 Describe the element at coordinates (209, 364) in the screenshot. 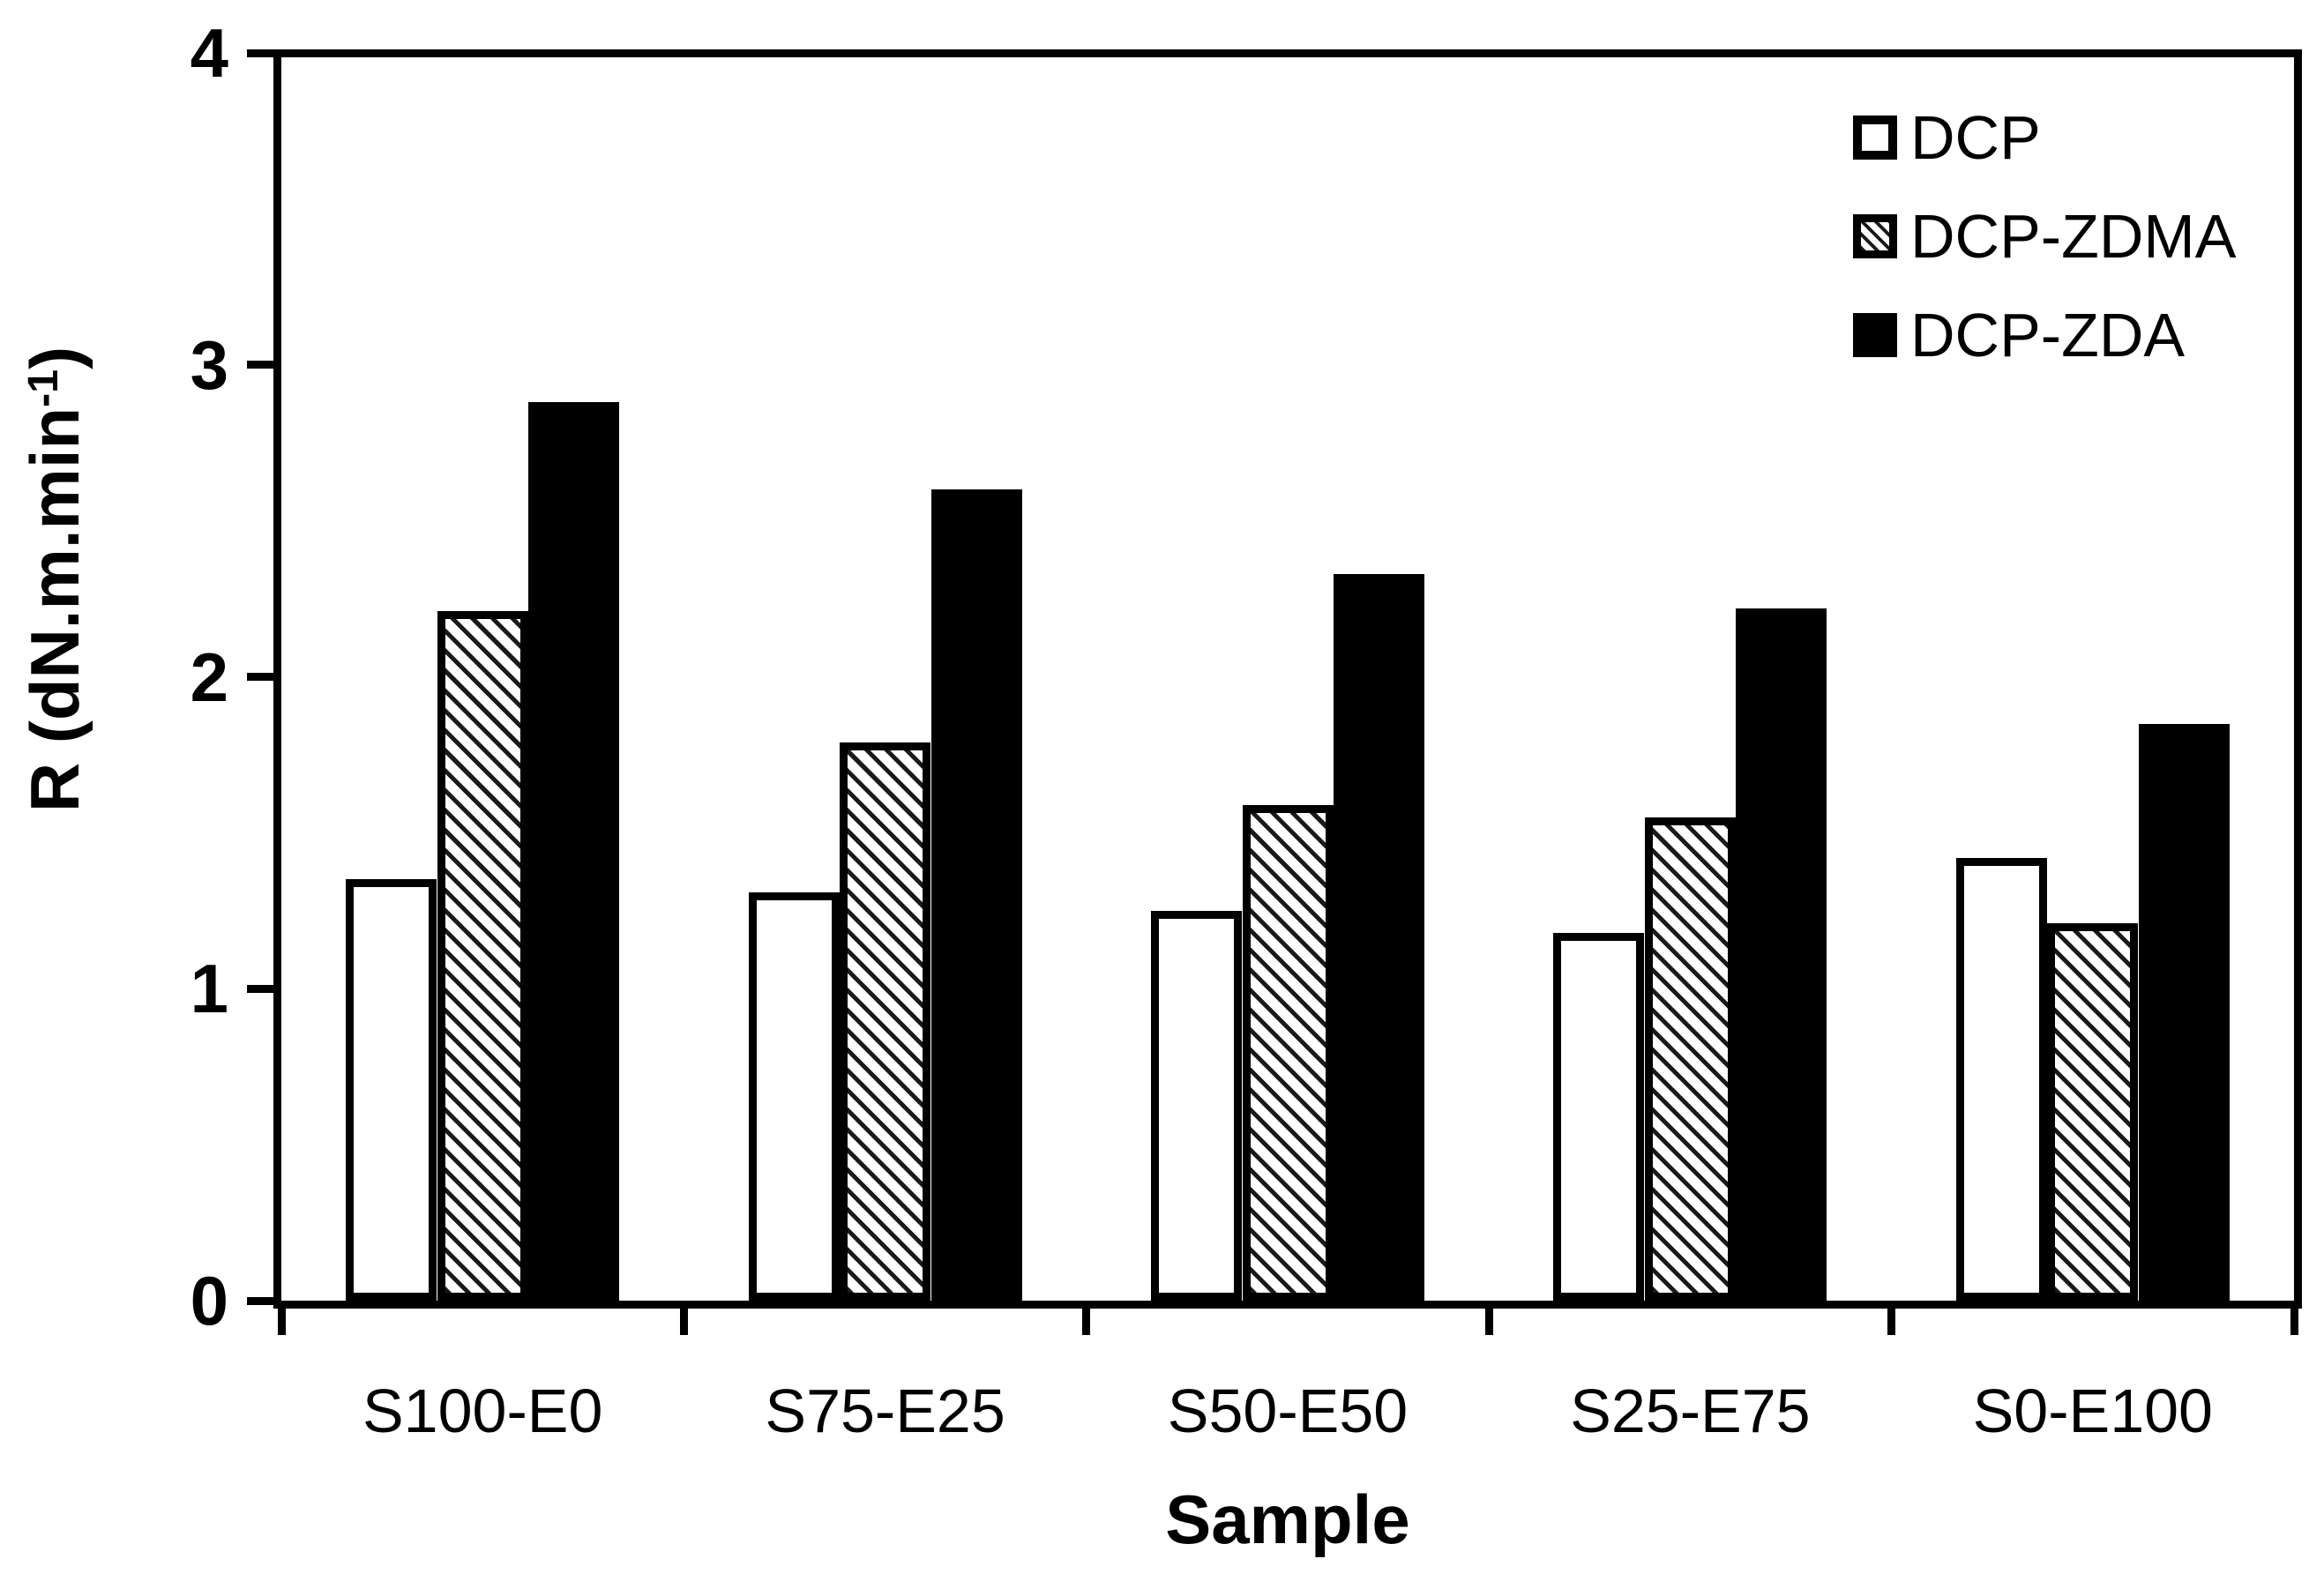

I see `y-axis-tick-label: 3` at that location.